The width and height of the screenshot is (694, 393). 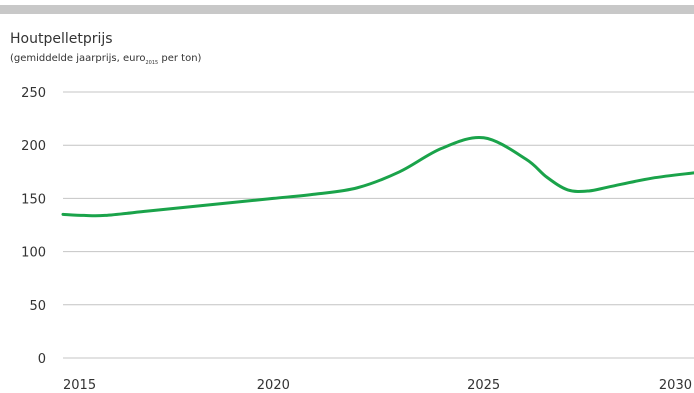 What do you see at coordinates (180, 58) in the screenshot?
I see `subtitle-suffix: per ton)` at bounding box center [180, 58].